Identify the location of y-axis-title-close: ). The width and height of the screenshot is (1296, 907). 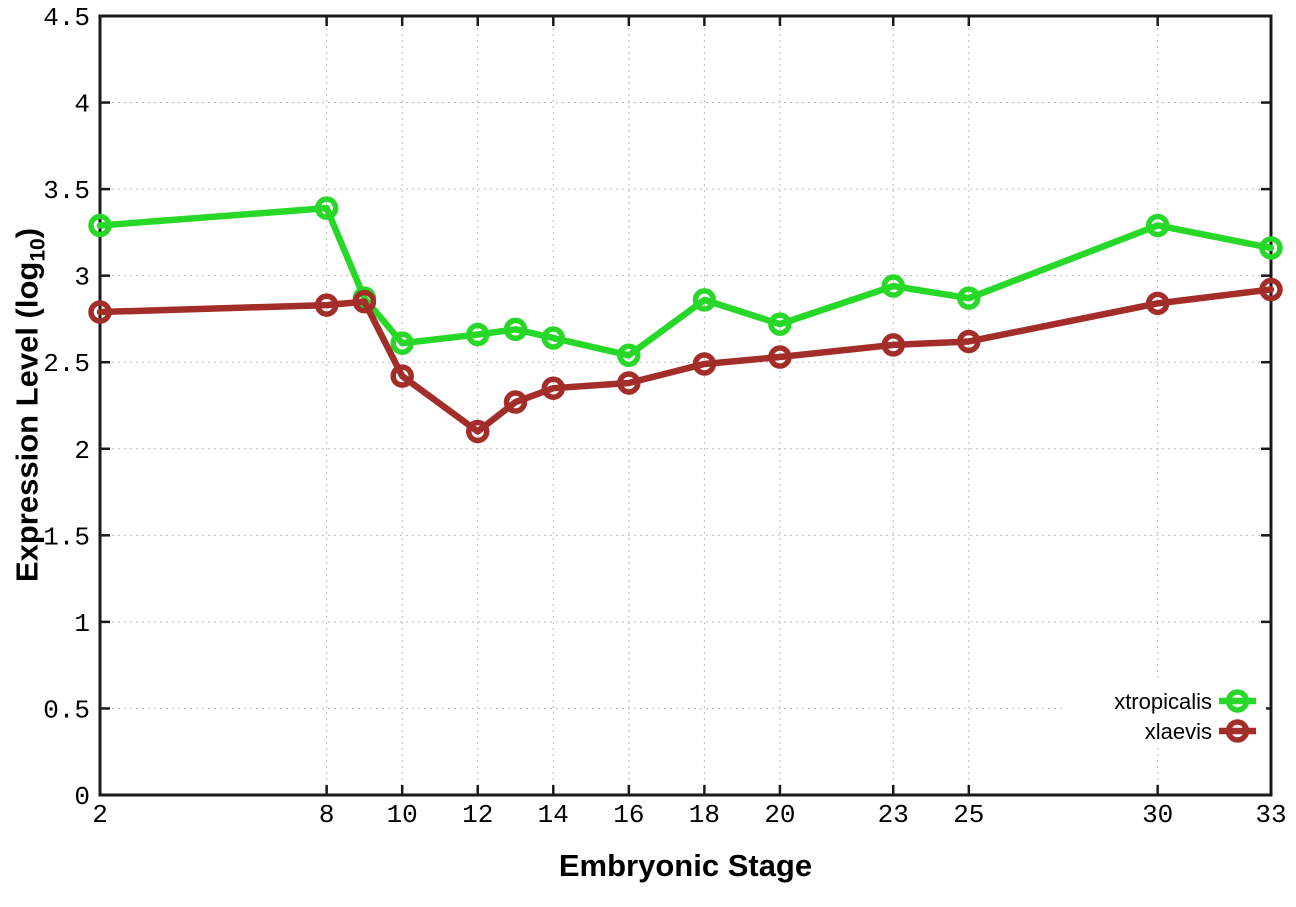
(27, 233).